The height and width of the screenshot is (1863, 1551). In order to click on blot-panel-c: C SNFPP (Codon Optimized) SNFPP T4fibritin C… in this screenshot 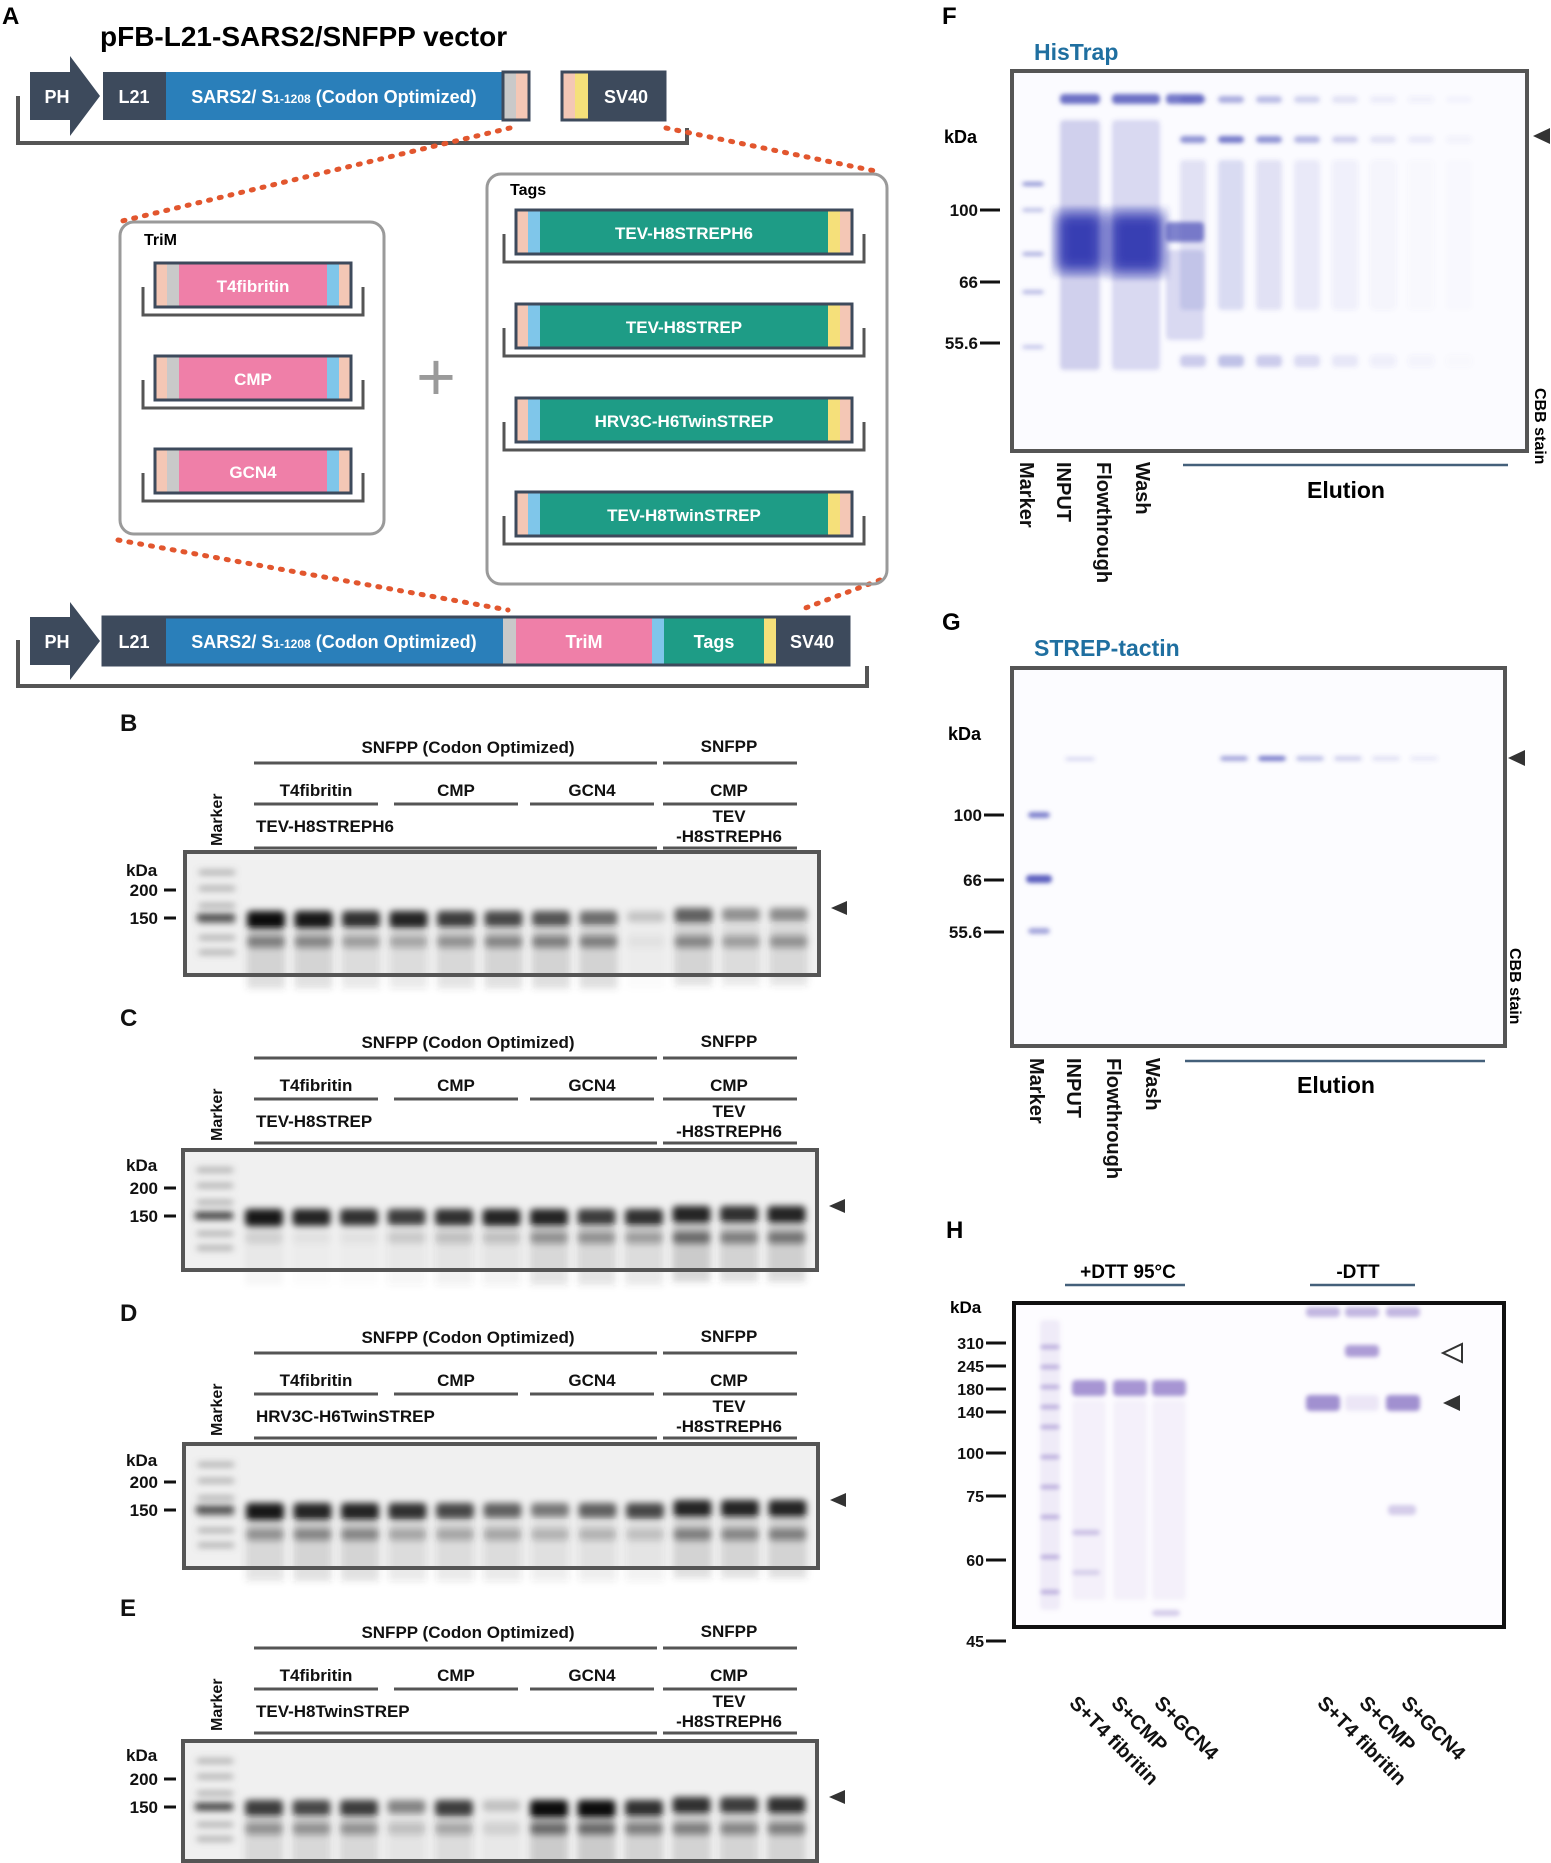, I will do `click(482, 1145)`.